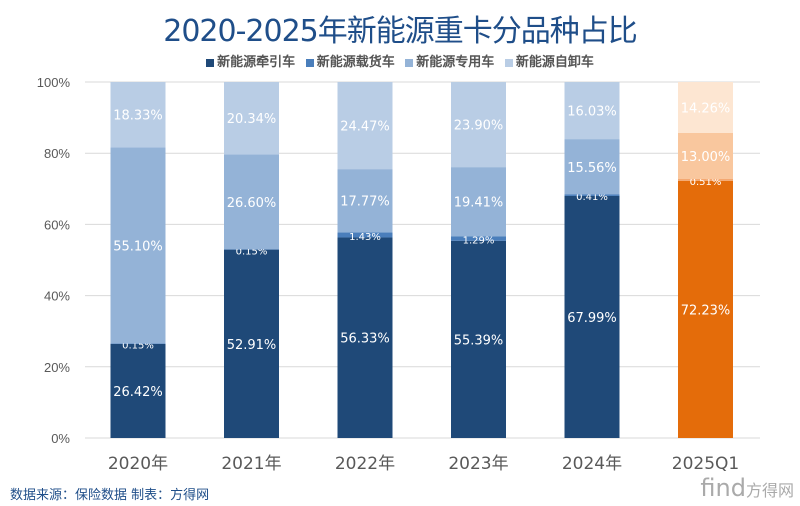 This screenshot has height=506, width=800. Describe the element at coordinates (57, 367) in the screenshot. I see `y-tick-label: 20%` at that location.